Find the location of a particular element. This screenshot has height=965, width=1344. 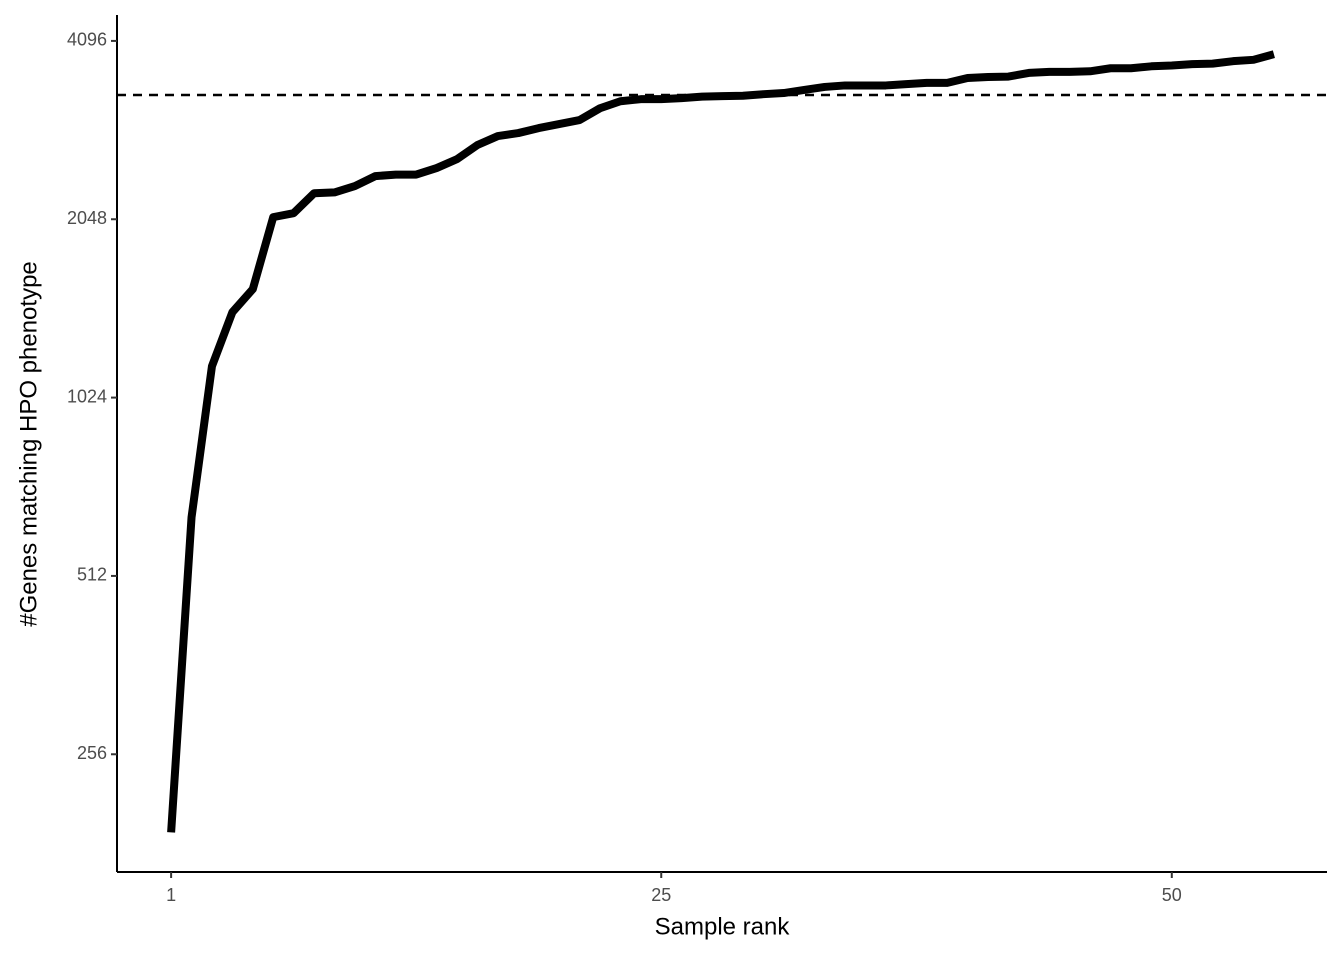

y-tick-label: 2048 is located at coordinates (87, 218).